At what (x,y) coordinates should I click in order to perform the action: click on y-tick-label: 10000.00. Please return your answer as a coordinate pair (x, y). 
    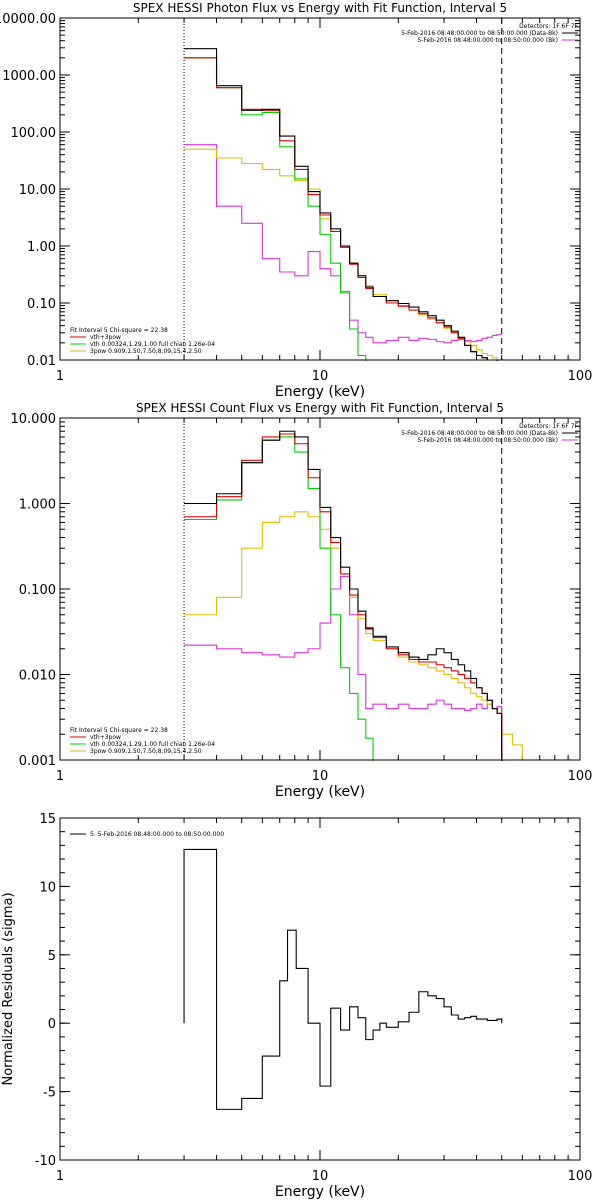
    Looking at the image, I should click on (28, 19).